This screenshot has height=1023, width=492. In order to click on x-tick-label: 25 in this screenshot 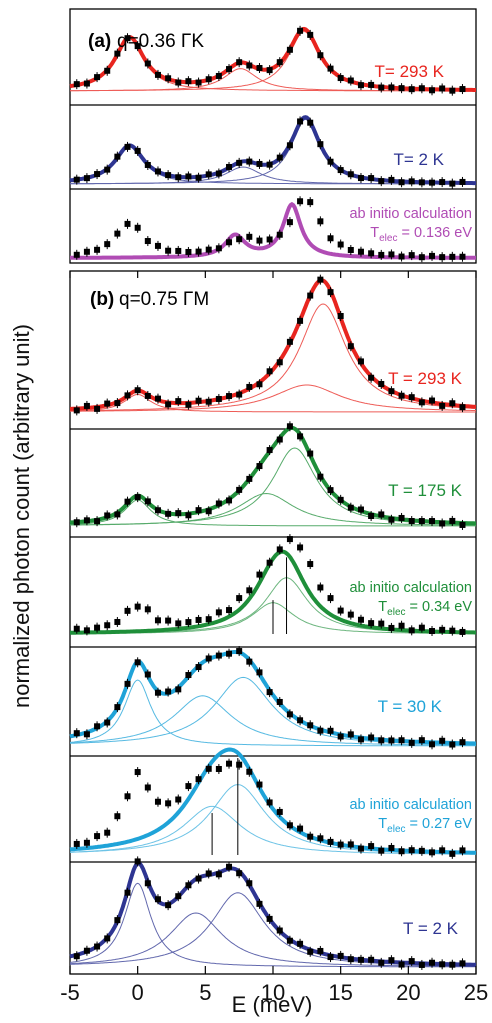, I will do `click(476, 992)`.